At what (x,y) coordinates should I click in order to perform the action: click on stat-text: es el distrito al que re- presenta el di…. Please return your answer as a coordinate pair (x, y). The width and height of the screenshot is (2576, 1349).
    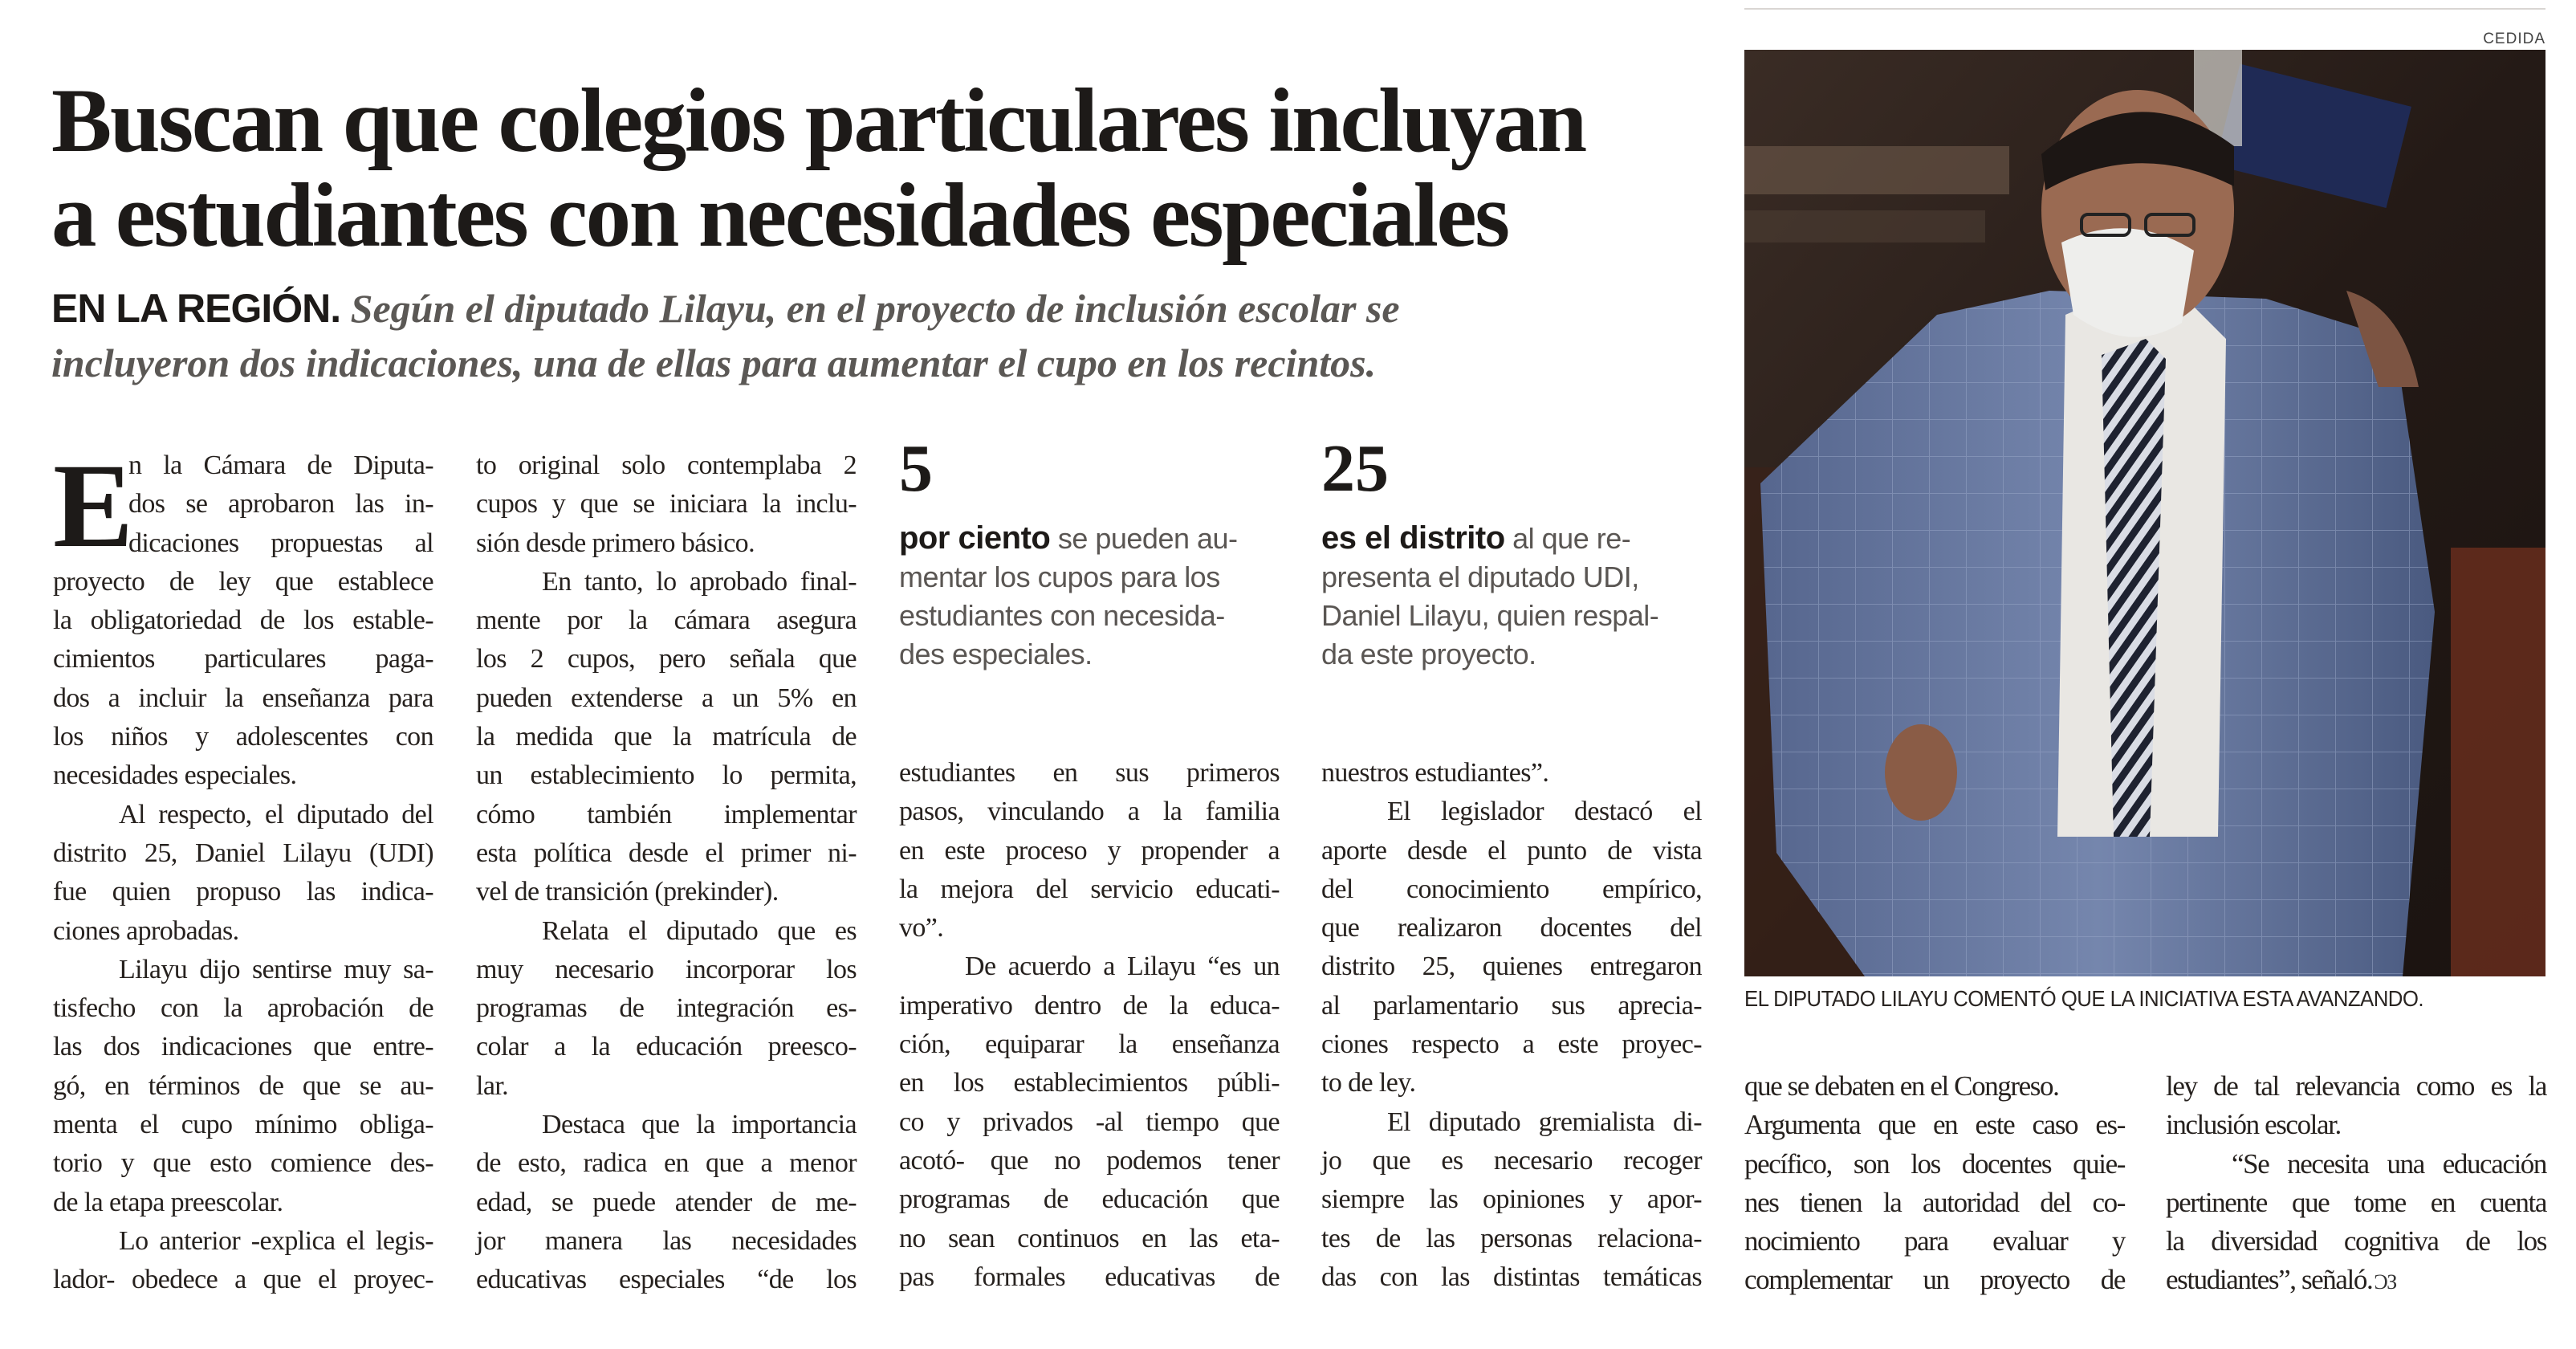
    Looking at the image, I should click on (1514, 596).